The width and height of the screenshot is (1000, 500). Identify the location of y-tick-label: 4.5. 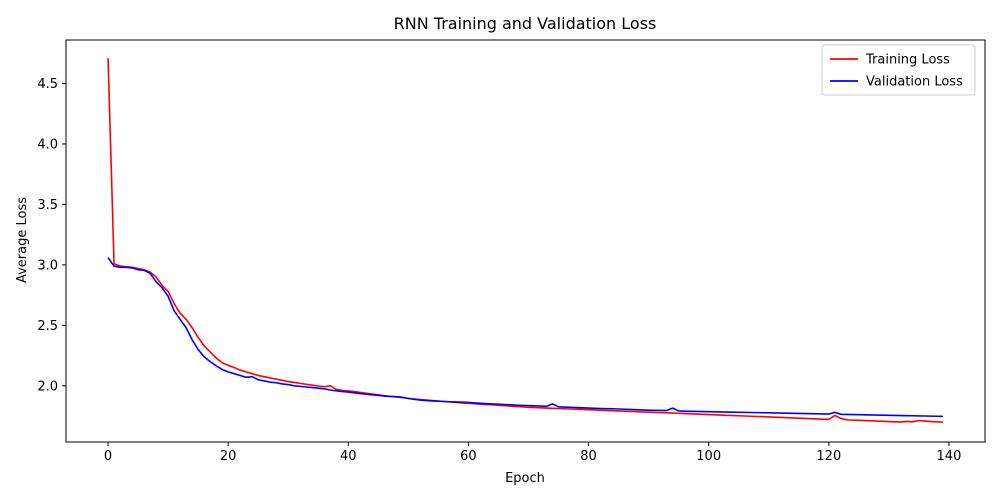
(47, 84).